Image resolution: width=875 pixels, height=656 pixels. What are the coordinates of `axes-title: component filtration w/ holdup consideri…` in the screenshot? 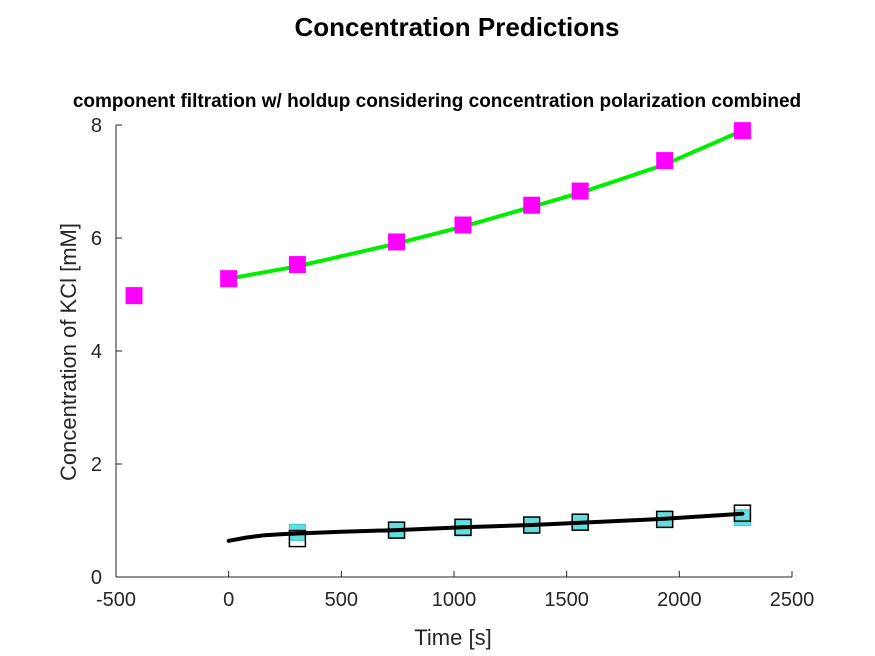 It's located at (437, 101).